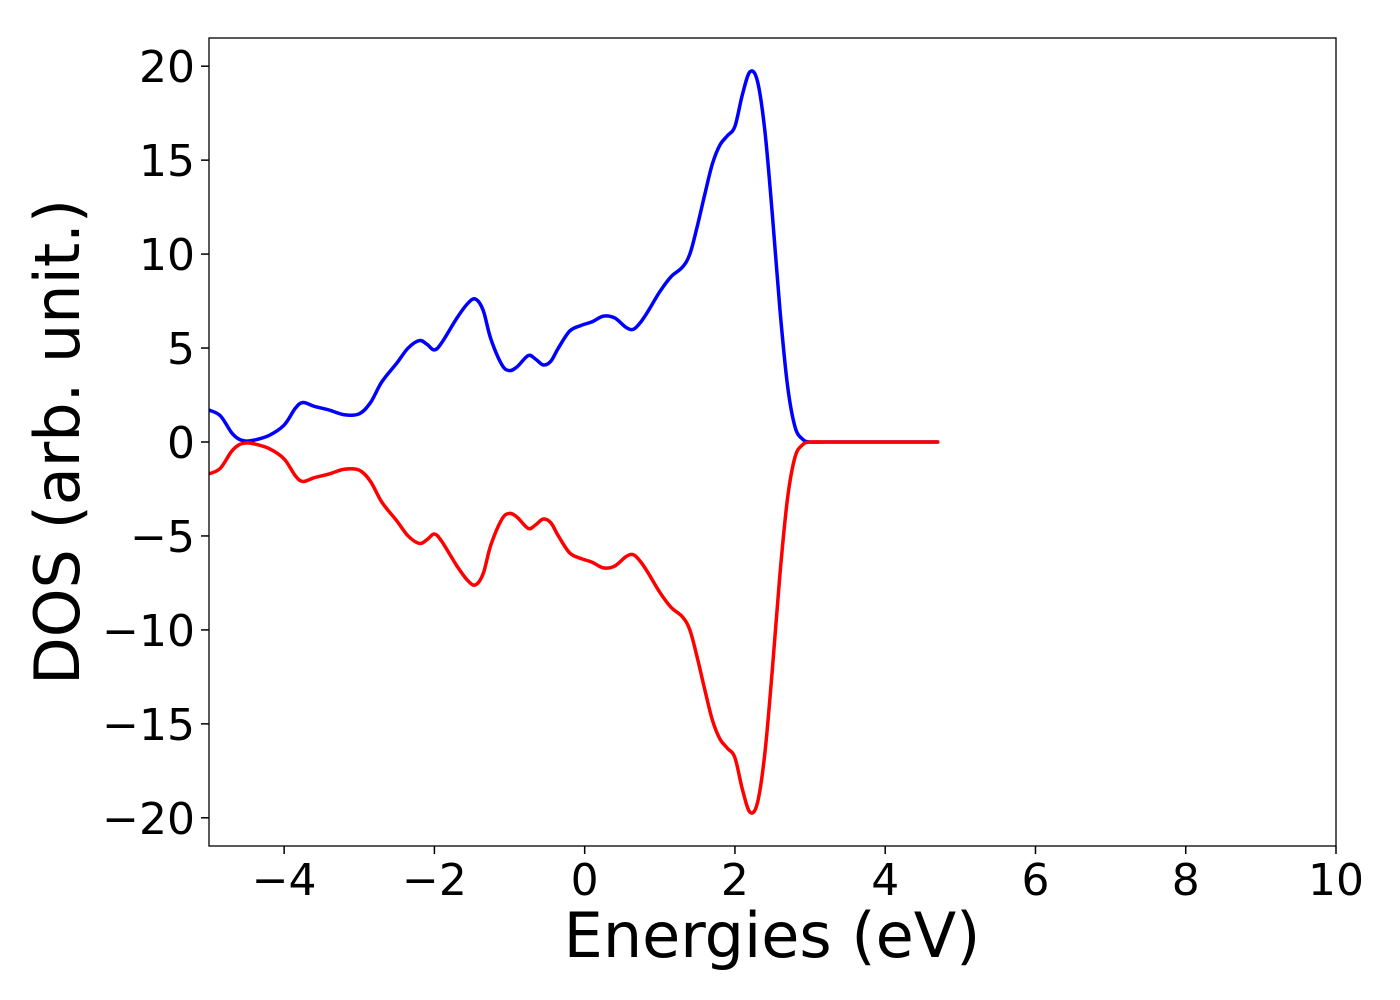 This screenshot has width=1400, height=1000. Describe the element at coordinates (585, 880) in the screenshot. I see `x-tick-label: 0` at that location.